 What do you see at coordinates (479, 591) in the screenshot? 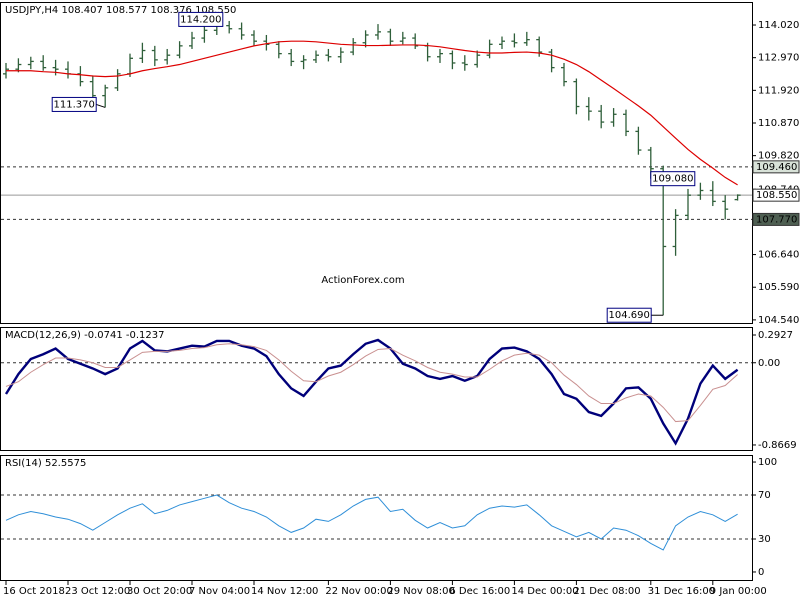
I see `x-tick-label: 6 Dec 16:00` at bounding box center [479, 591].